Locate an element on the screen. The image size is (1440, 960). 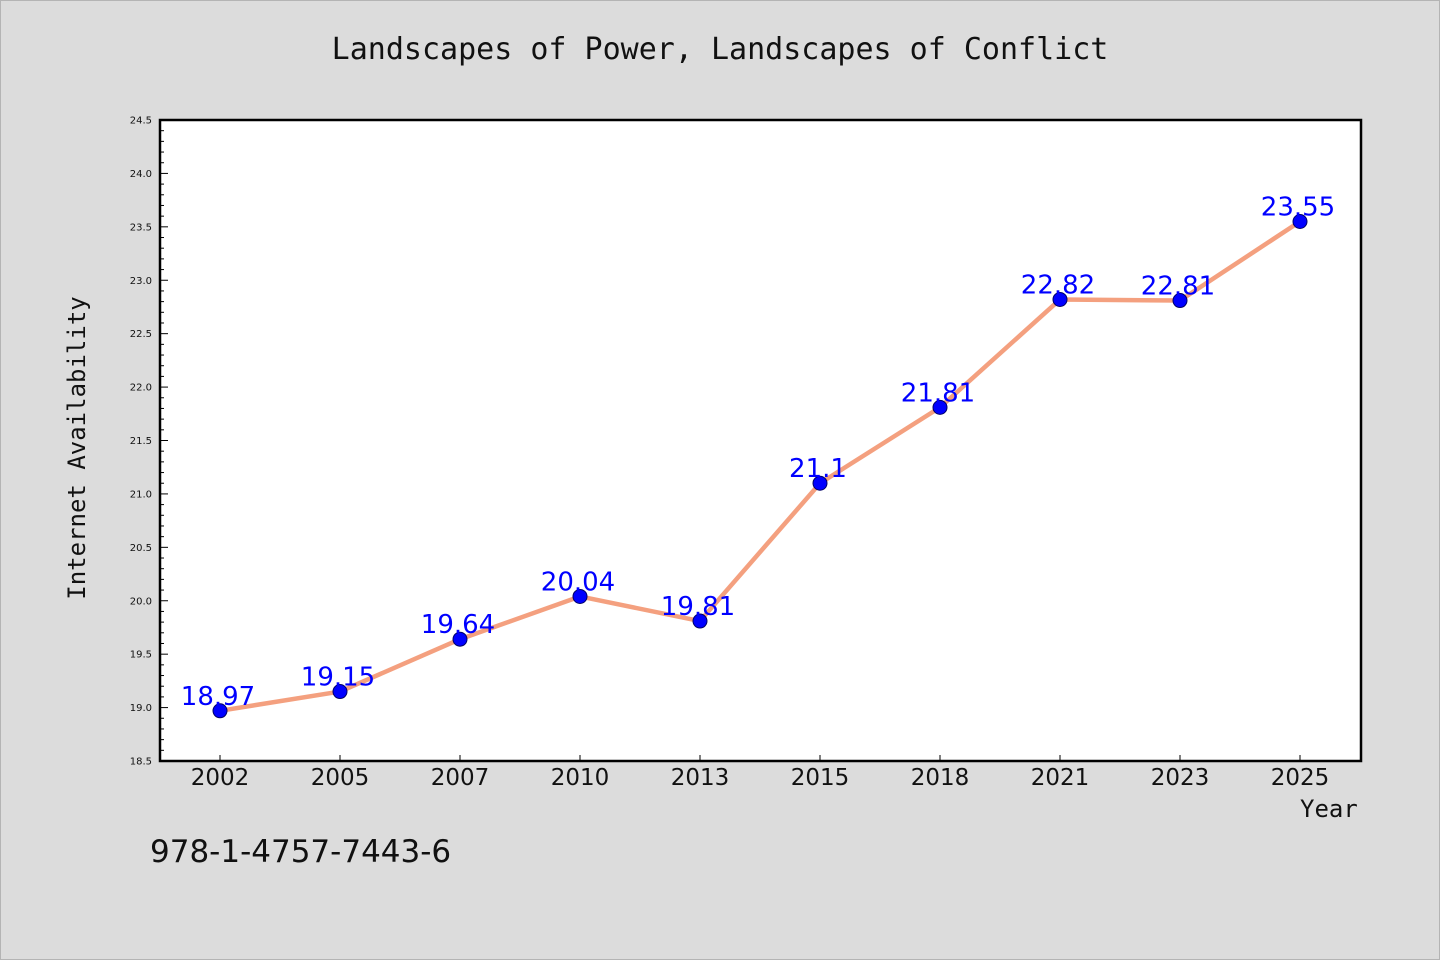
data-label: 21.81 is located at coordinates (938, 393).